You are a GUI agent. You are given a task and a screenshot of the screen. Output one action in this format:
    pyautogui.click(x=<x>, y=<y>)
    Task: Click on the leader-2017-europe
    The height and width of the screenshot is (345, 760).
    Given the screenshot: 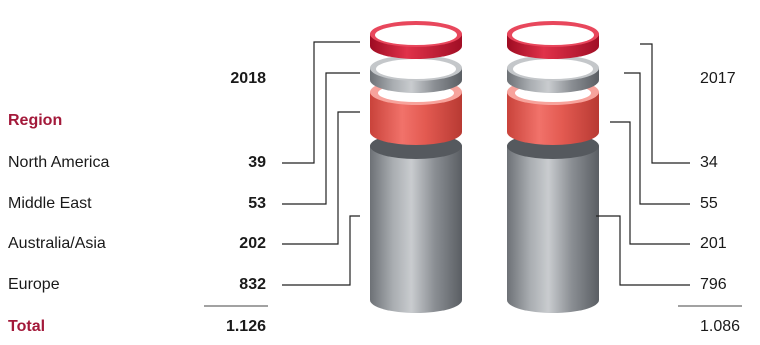 What is the action you would take?
    pyautogui.click(x=643, y=250)
    